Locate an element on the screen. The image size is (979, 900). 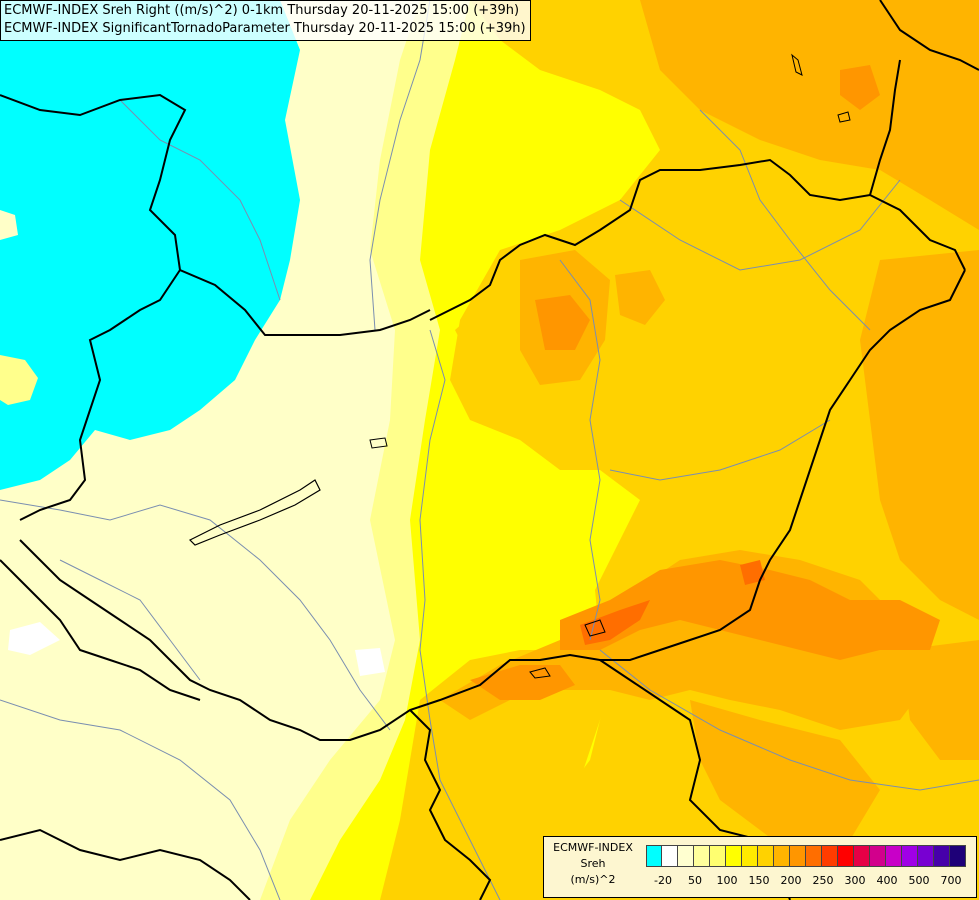
legend-unit: (m/s)^2 is located at coordinates (593, 879).